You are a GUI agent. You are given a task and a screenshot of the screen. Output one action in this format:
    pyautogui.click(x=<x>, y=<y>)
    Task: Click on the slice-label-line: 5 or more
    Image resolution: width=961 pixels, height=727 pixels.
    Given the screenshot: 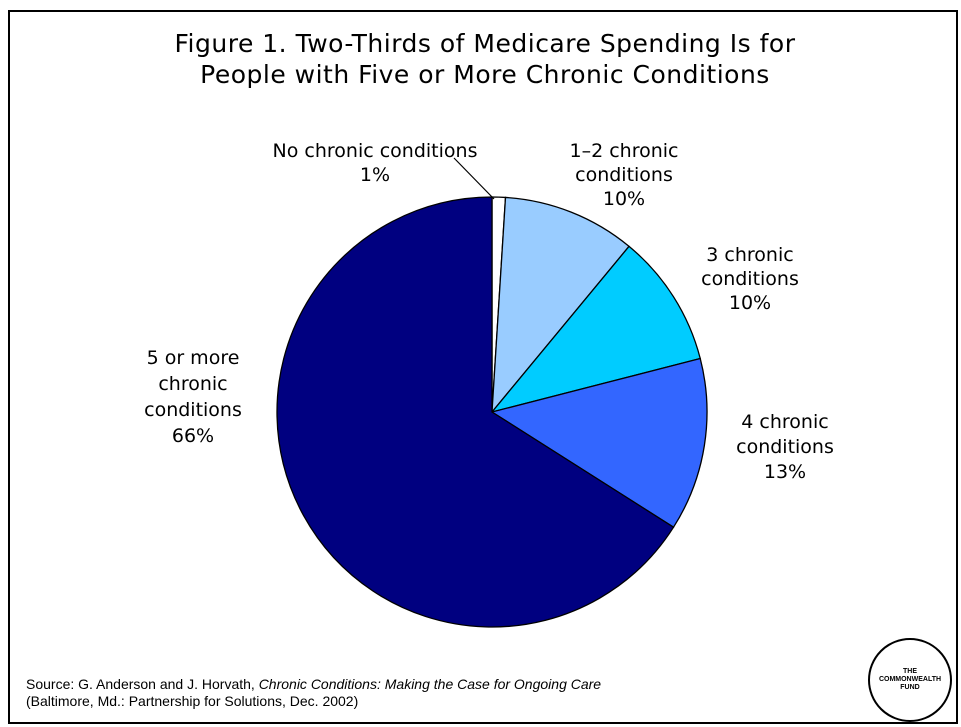 What is the action you would take?
    pyautogui.click(x=193, y=358)
    